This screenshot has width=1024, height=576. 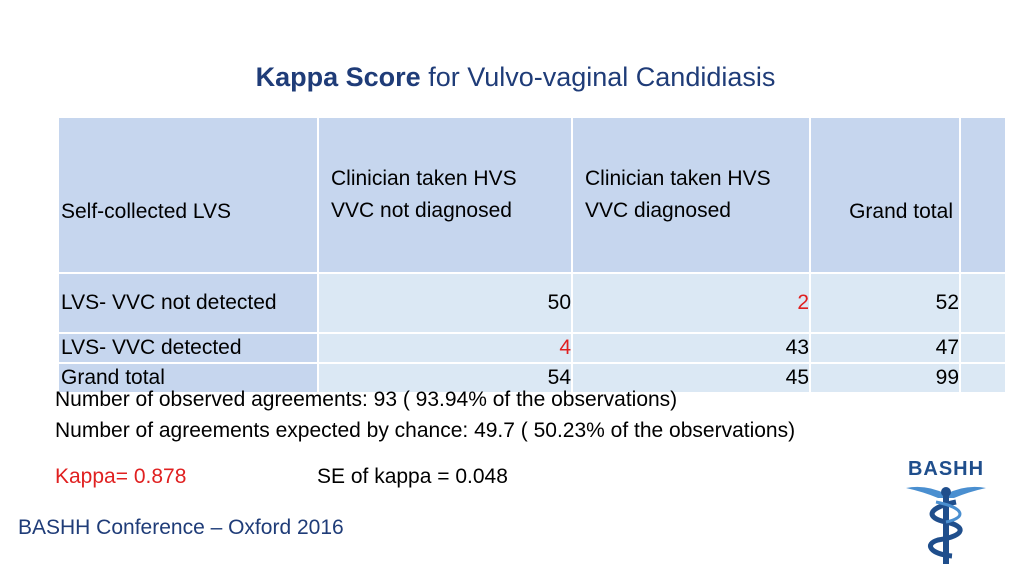 I want to click on cell-value: 4, so click(x=445, y=348).